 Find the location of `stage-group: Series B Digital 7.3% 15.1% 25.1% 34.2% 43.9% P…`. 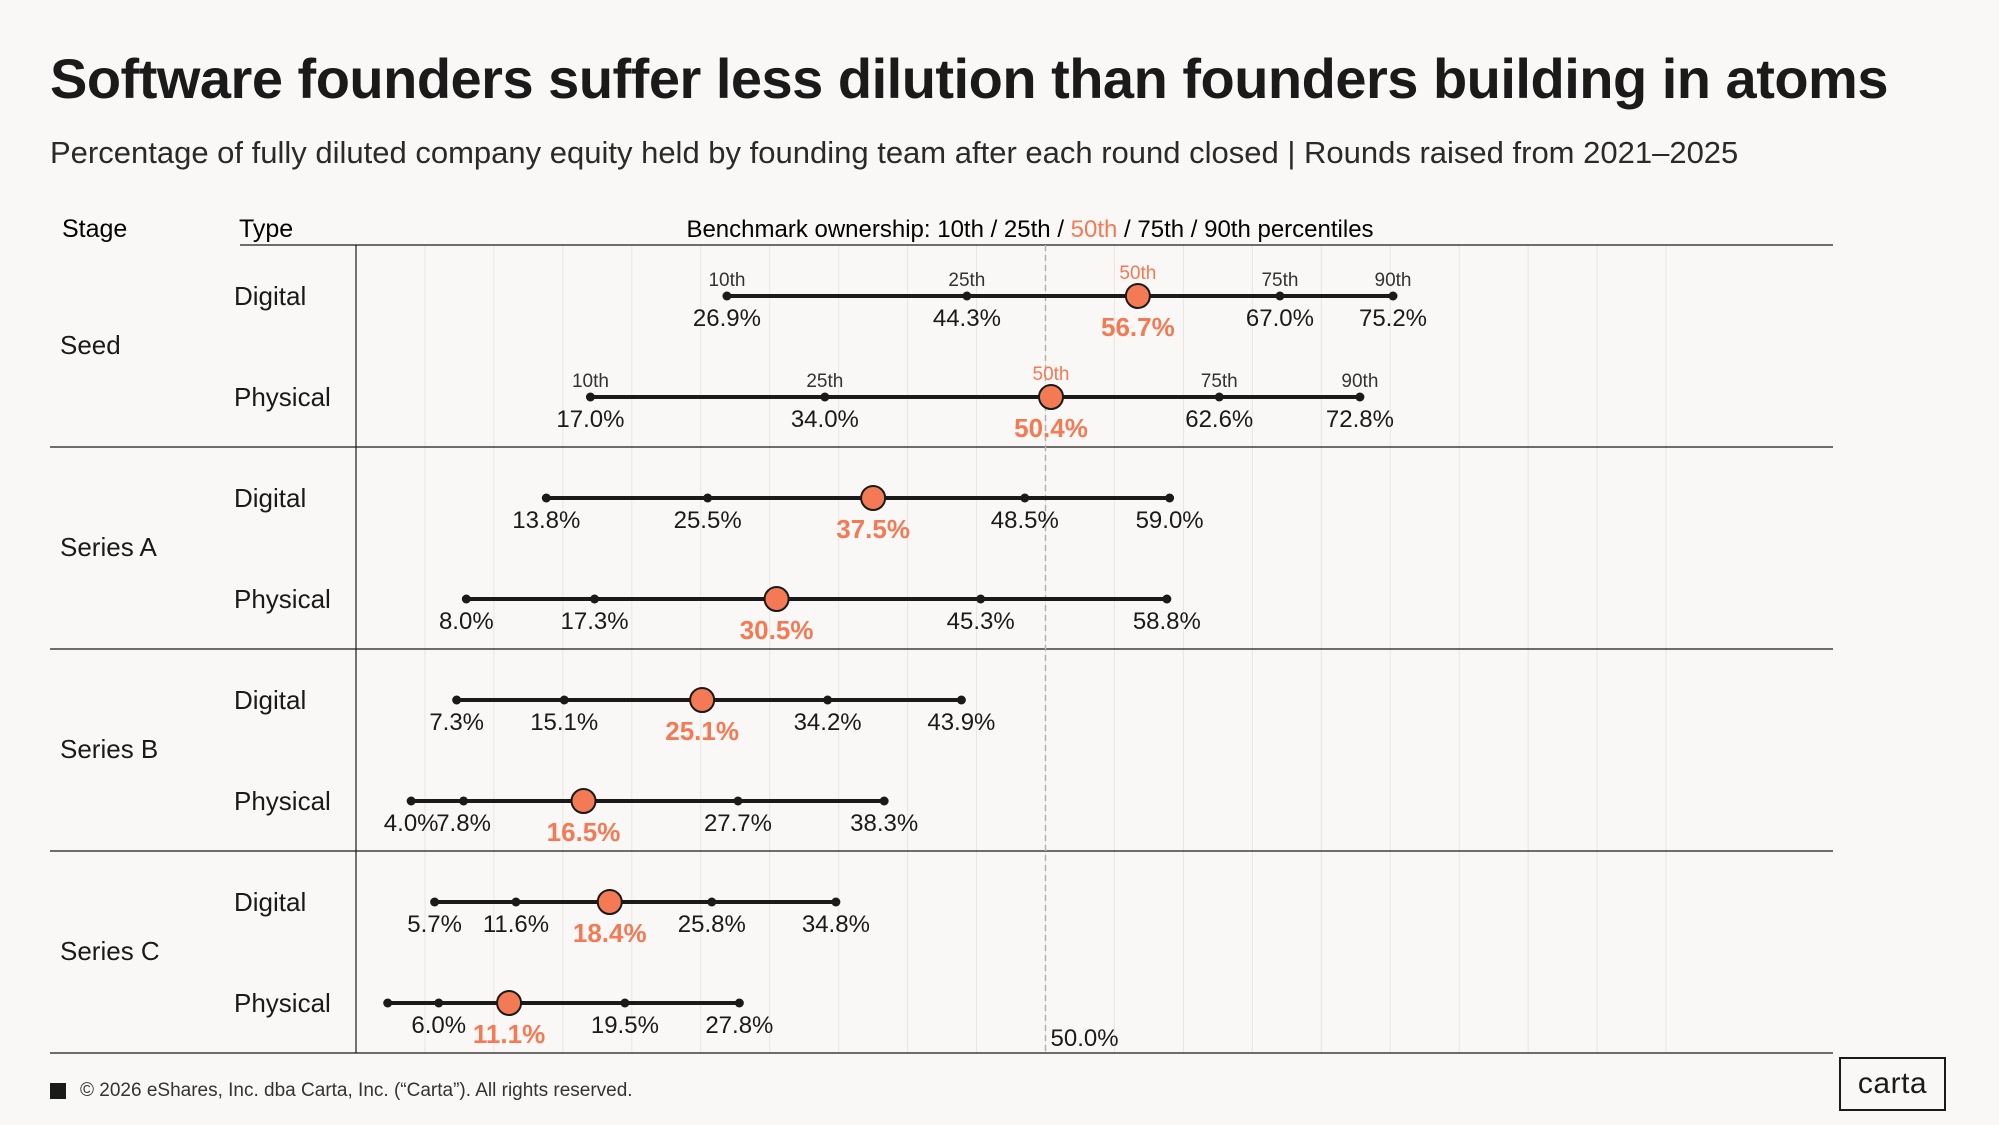

stage-group: Series B Digital 7.3% 15.1% 25.1% 34.2% 43.9% P… is located at coordinates (527, 766).